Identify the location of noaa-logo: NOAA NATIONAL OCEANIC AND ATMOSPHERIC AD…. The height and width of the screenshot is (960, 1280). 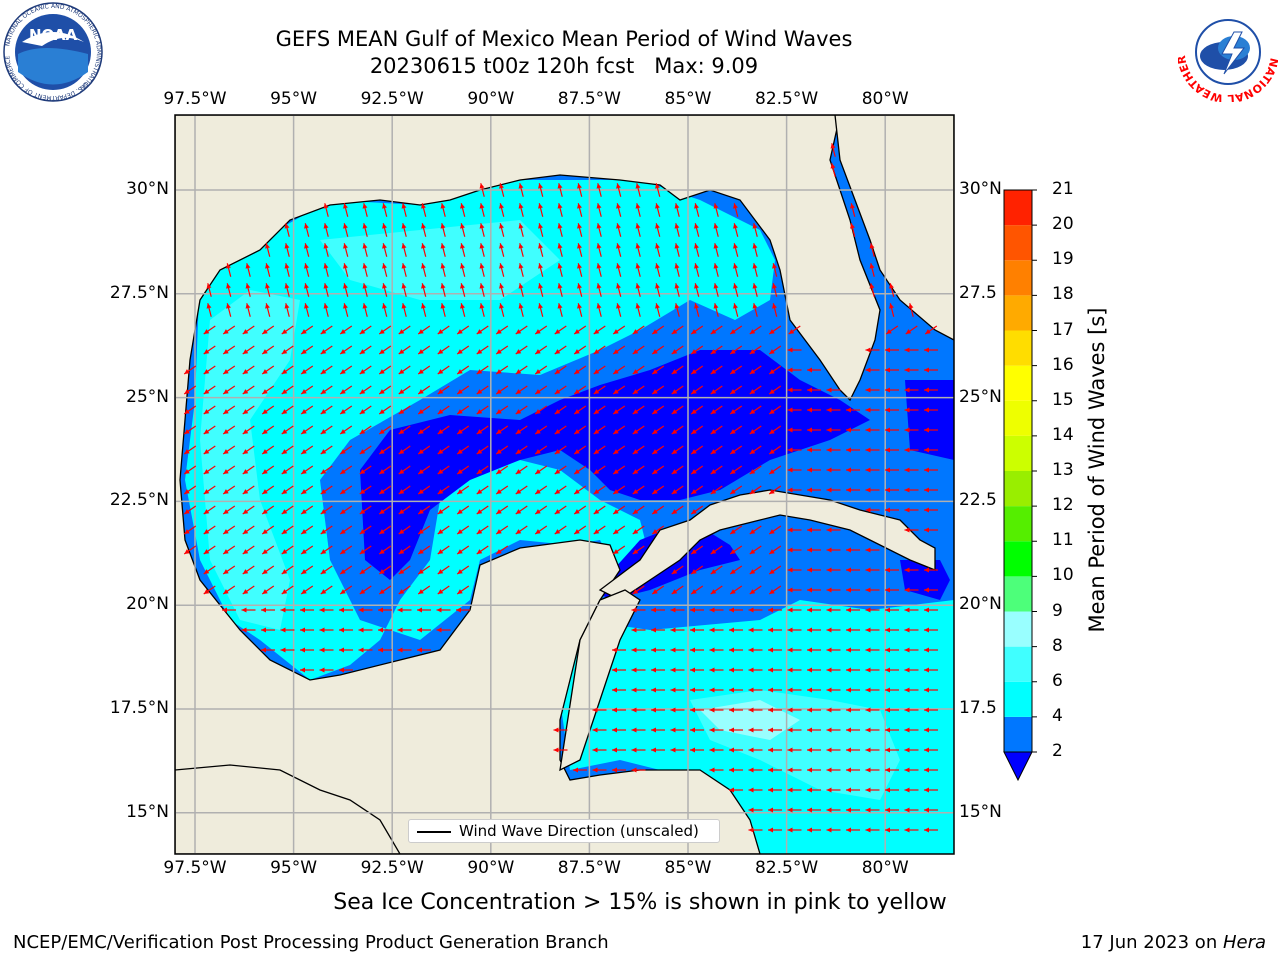
(53, 52).